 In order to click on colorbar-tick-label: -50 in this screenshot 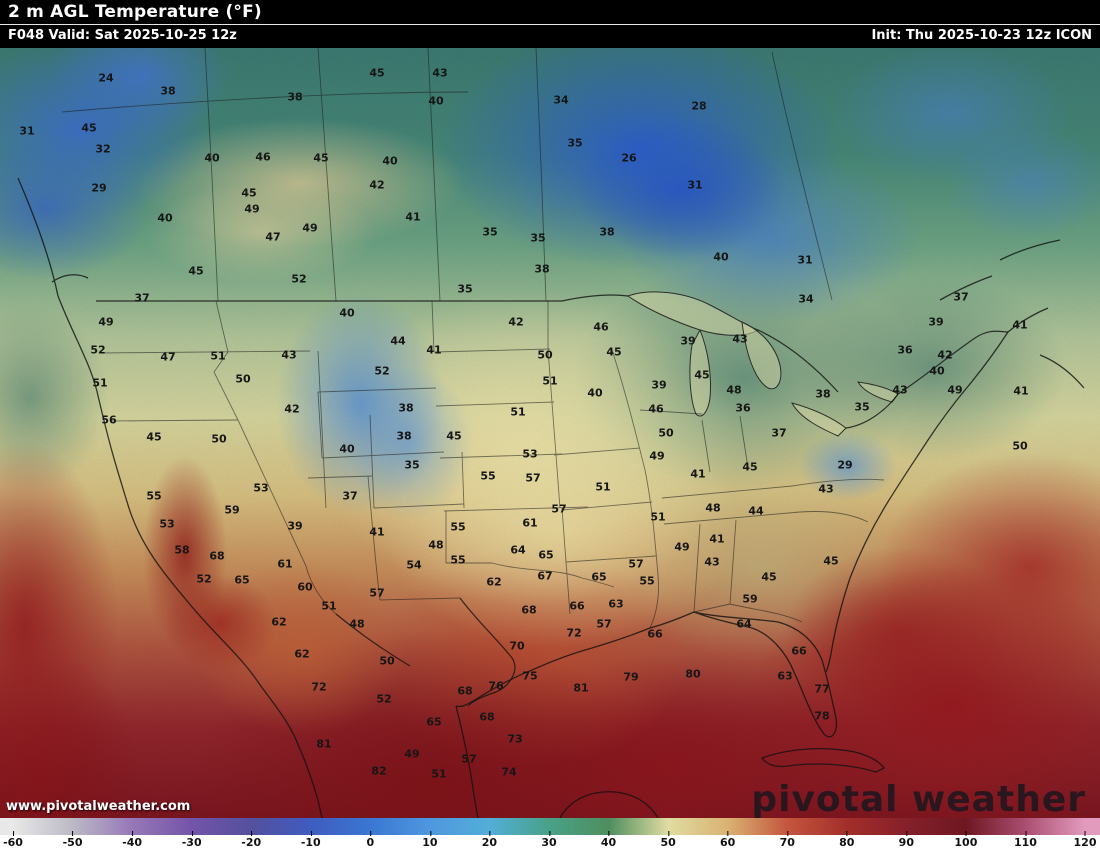, I will do `click(72, 840)`.